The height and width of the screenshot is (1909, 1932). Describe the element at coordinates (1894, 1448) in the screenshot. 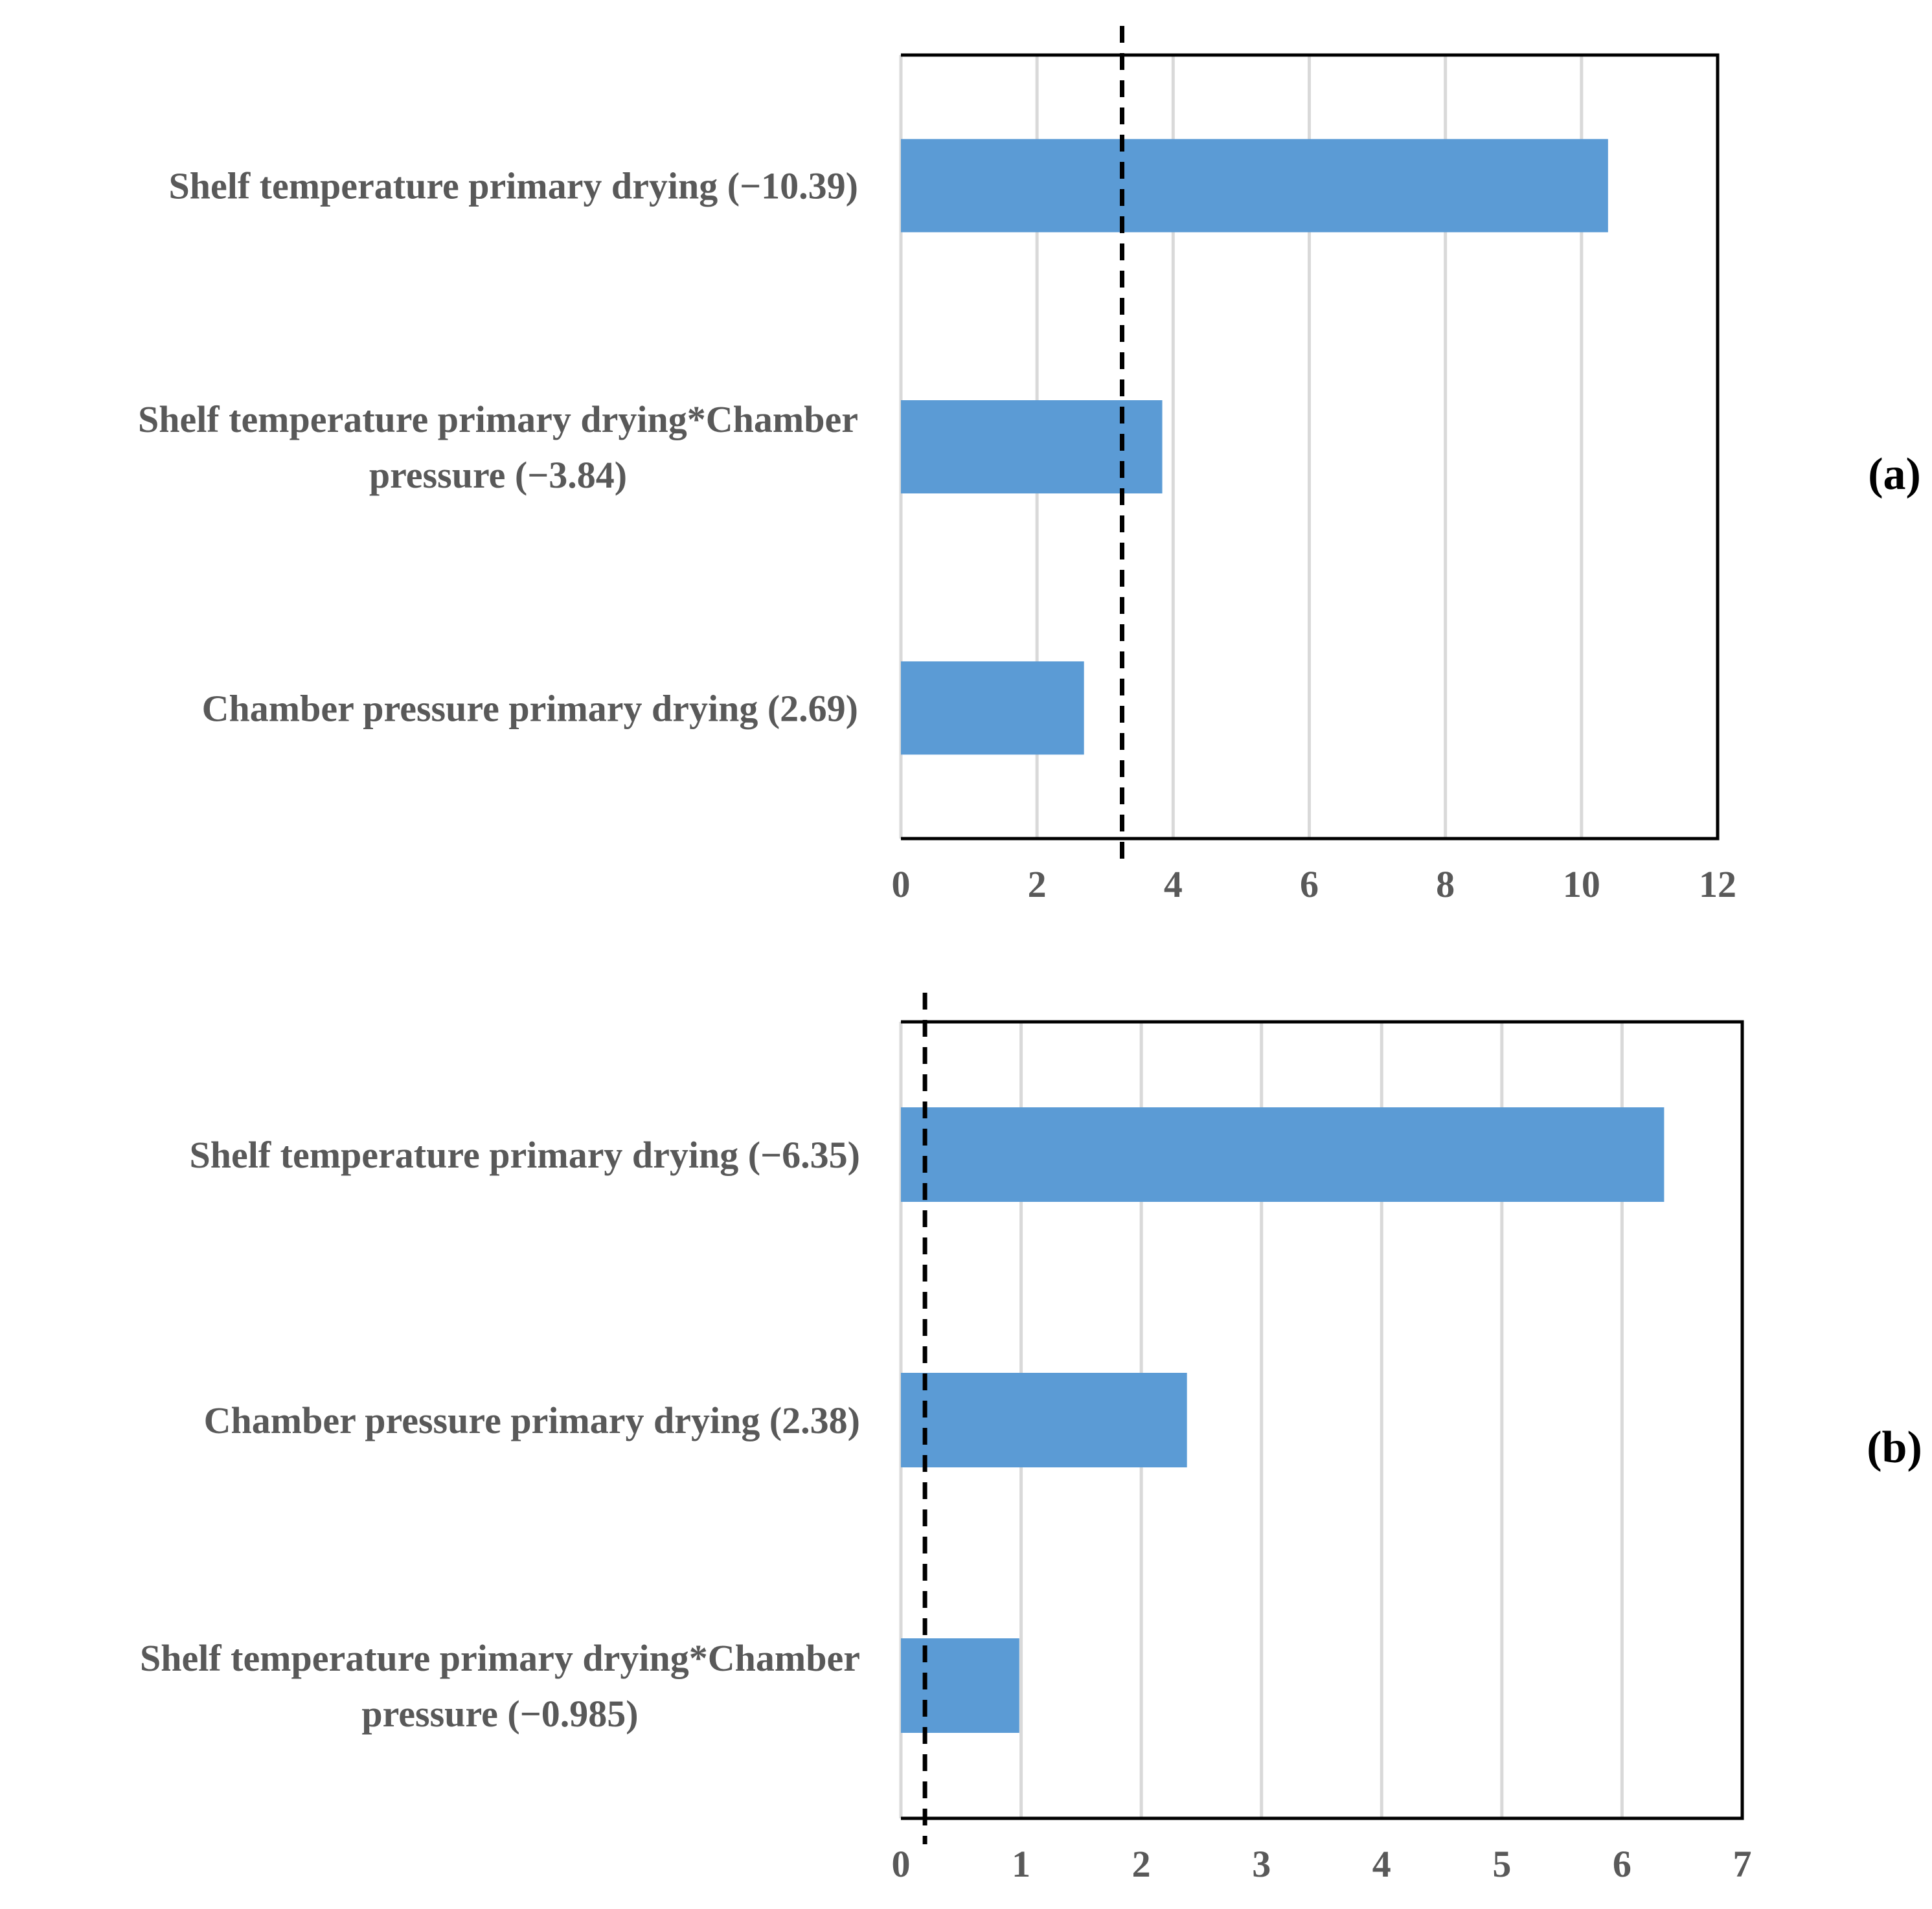

I see `panel-label: (b)` at that location.